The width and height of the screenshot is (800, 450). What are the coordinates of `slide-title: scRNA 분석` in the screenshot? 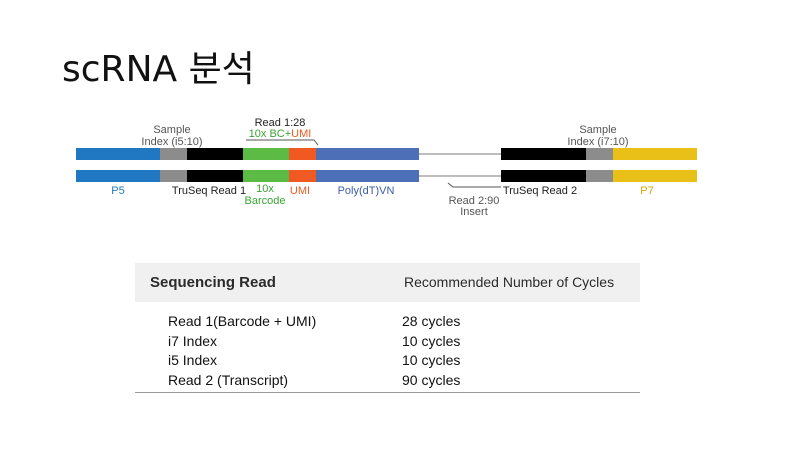 It's located at (158, 69).